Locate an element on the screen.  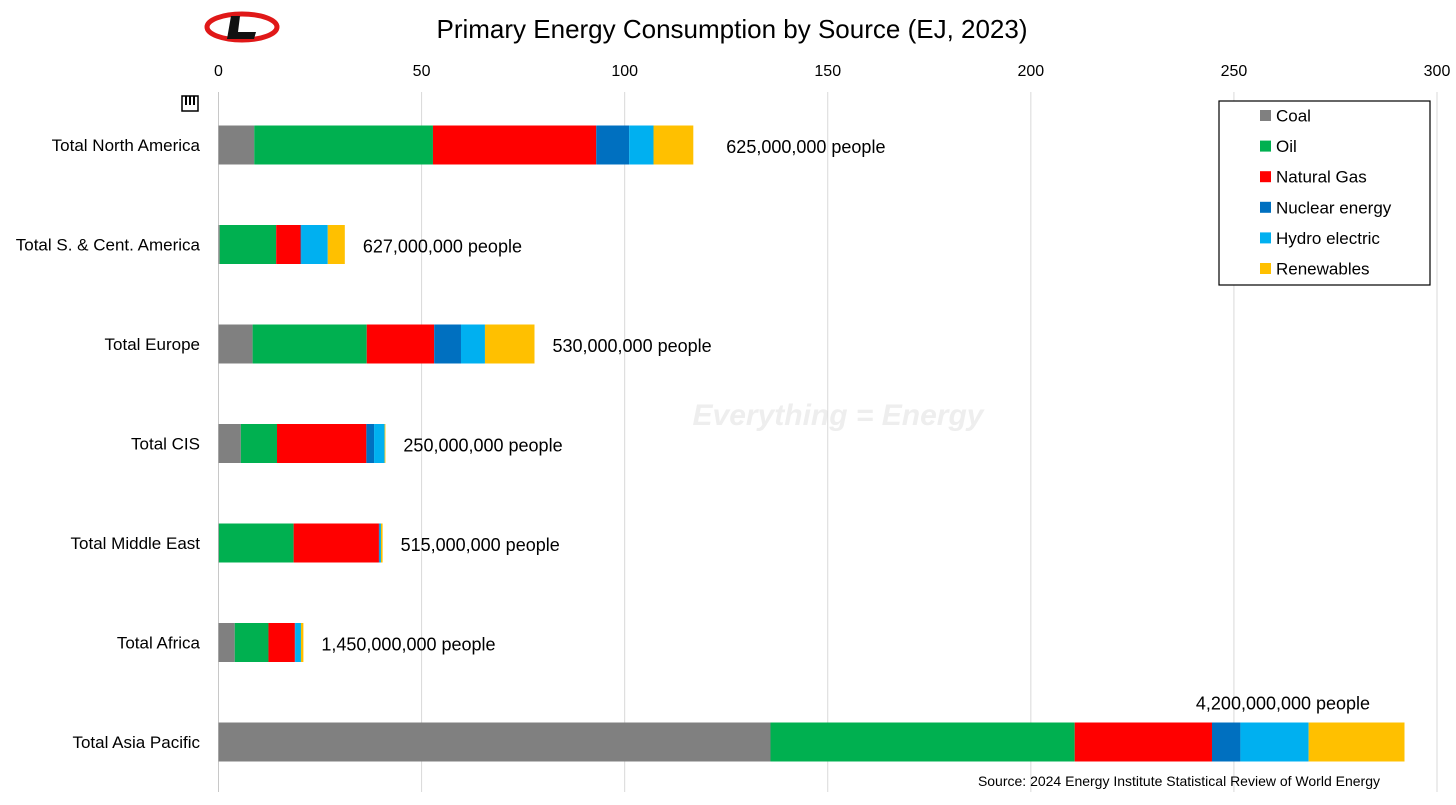
population-annotation: 625,000,000 people is located at coordinates (805, 147).